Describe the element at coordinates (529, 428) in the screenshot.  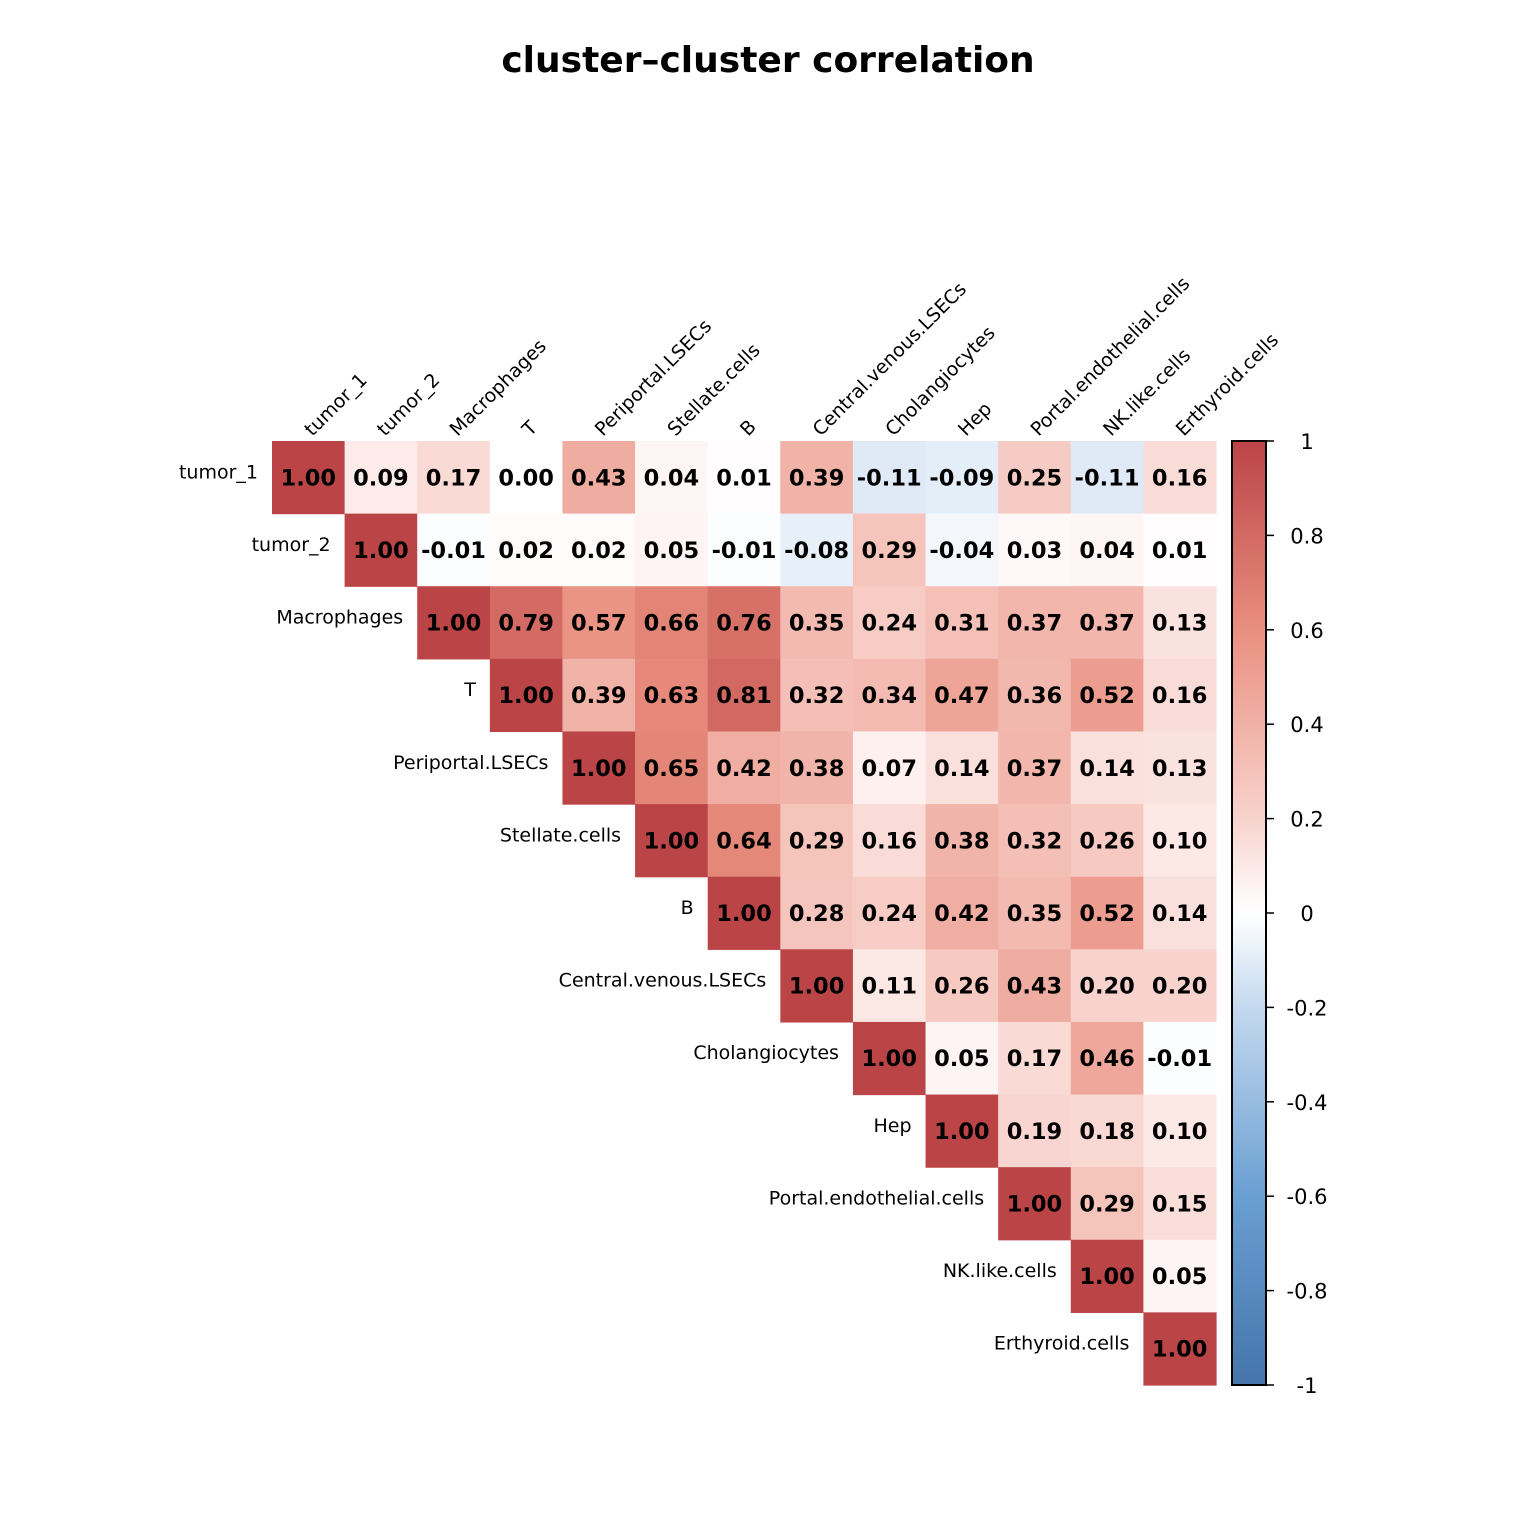
I see `column-label: T` at that location.